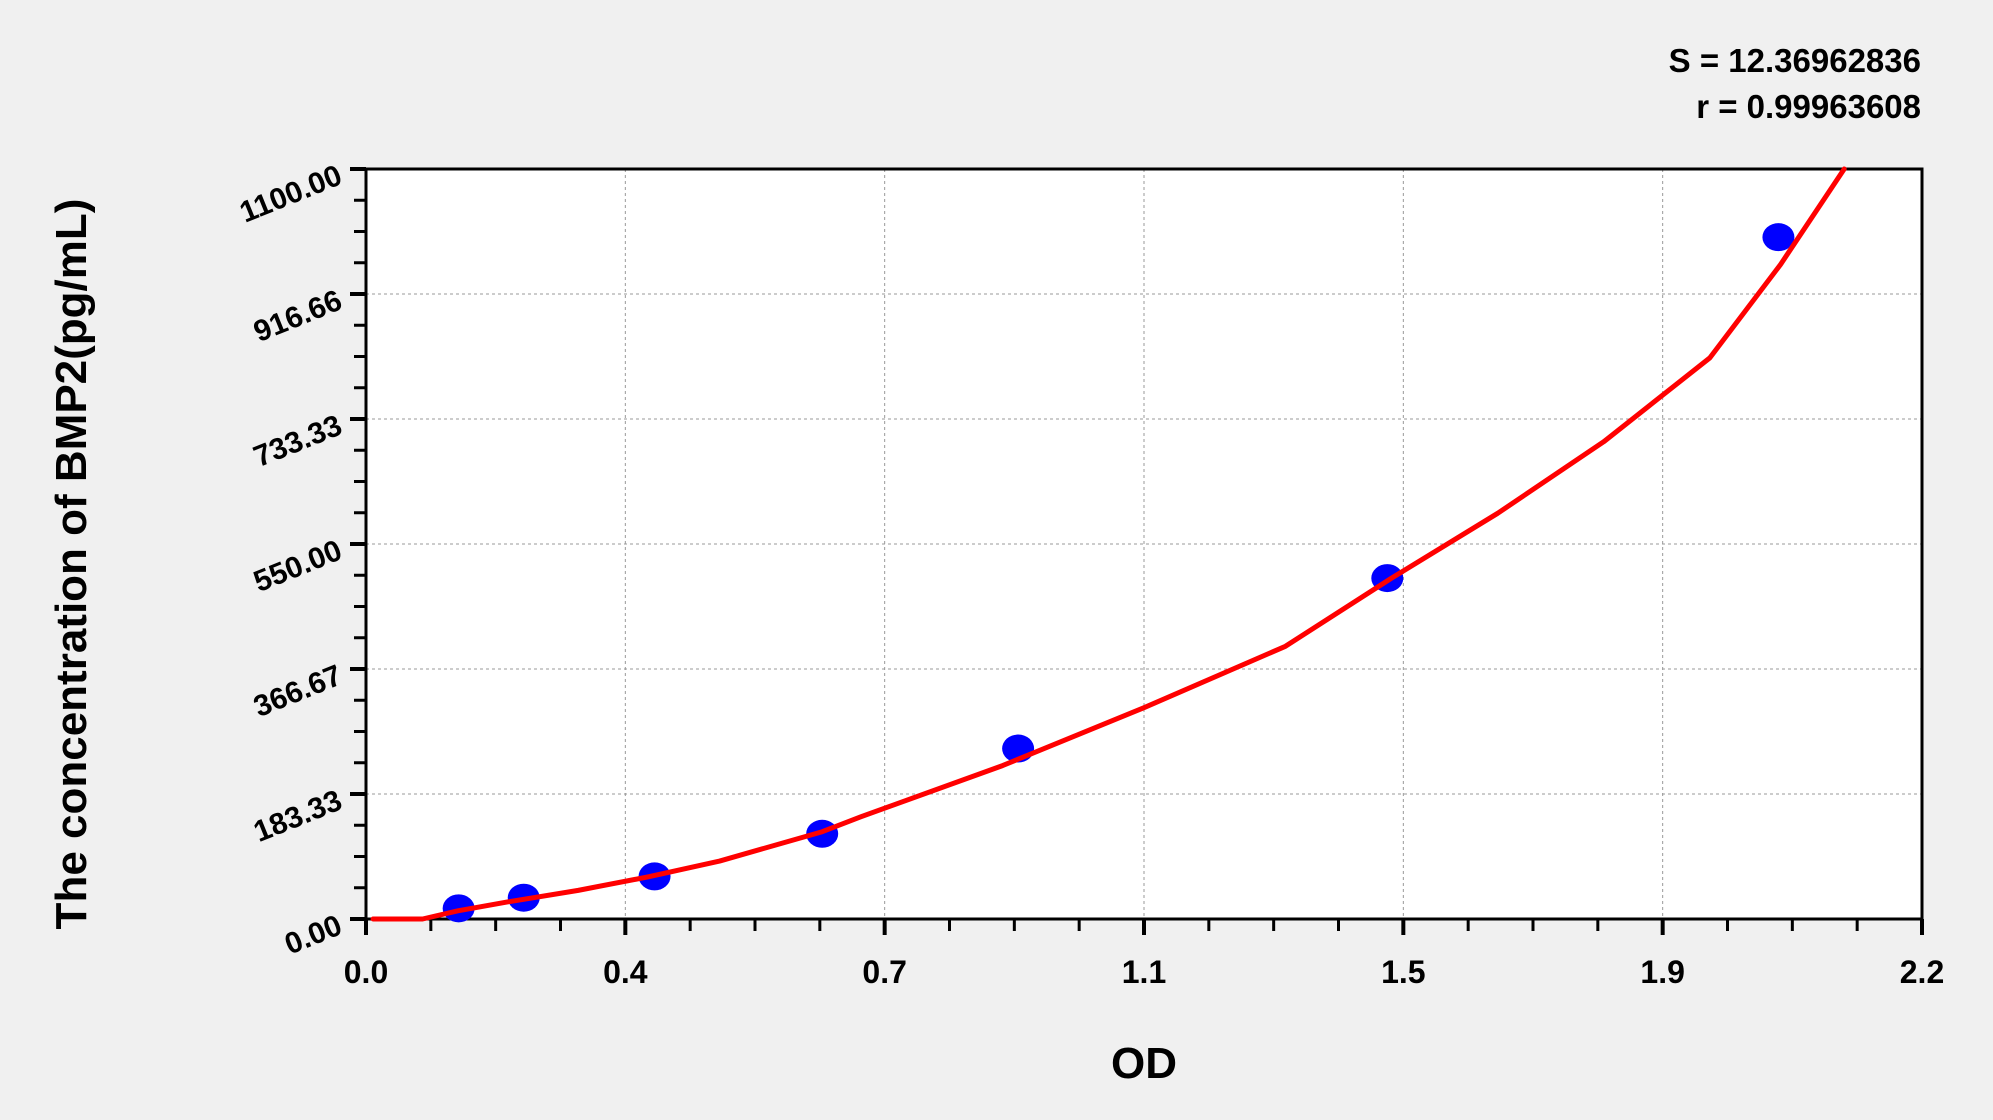 This screenshot has height=1120, width=1993. Describe the element at coordinates (884, 972) in the screenshot. I see `x-tick-label: 0.7` at that location.